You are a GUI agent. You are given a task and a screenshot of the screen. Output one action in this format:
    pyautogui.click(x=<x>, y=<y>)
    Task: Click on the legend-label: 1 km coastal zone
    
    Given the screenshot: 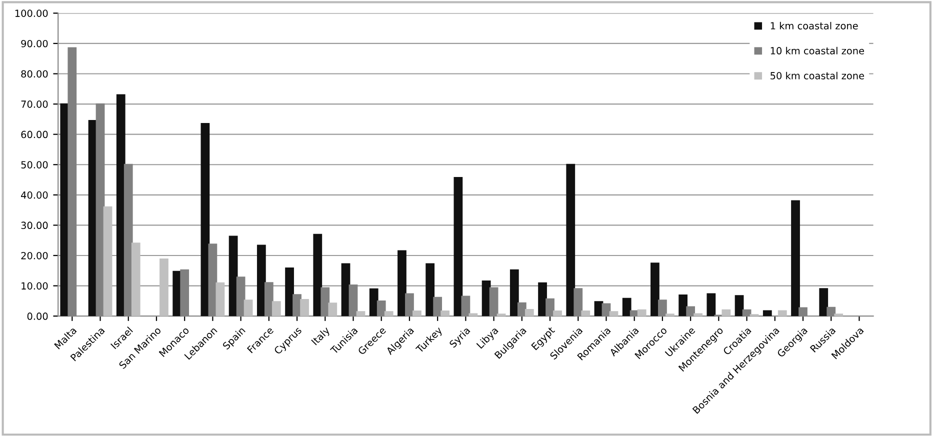 What is the action you would take?
    pyautogui.click(x=814, y=26)
    